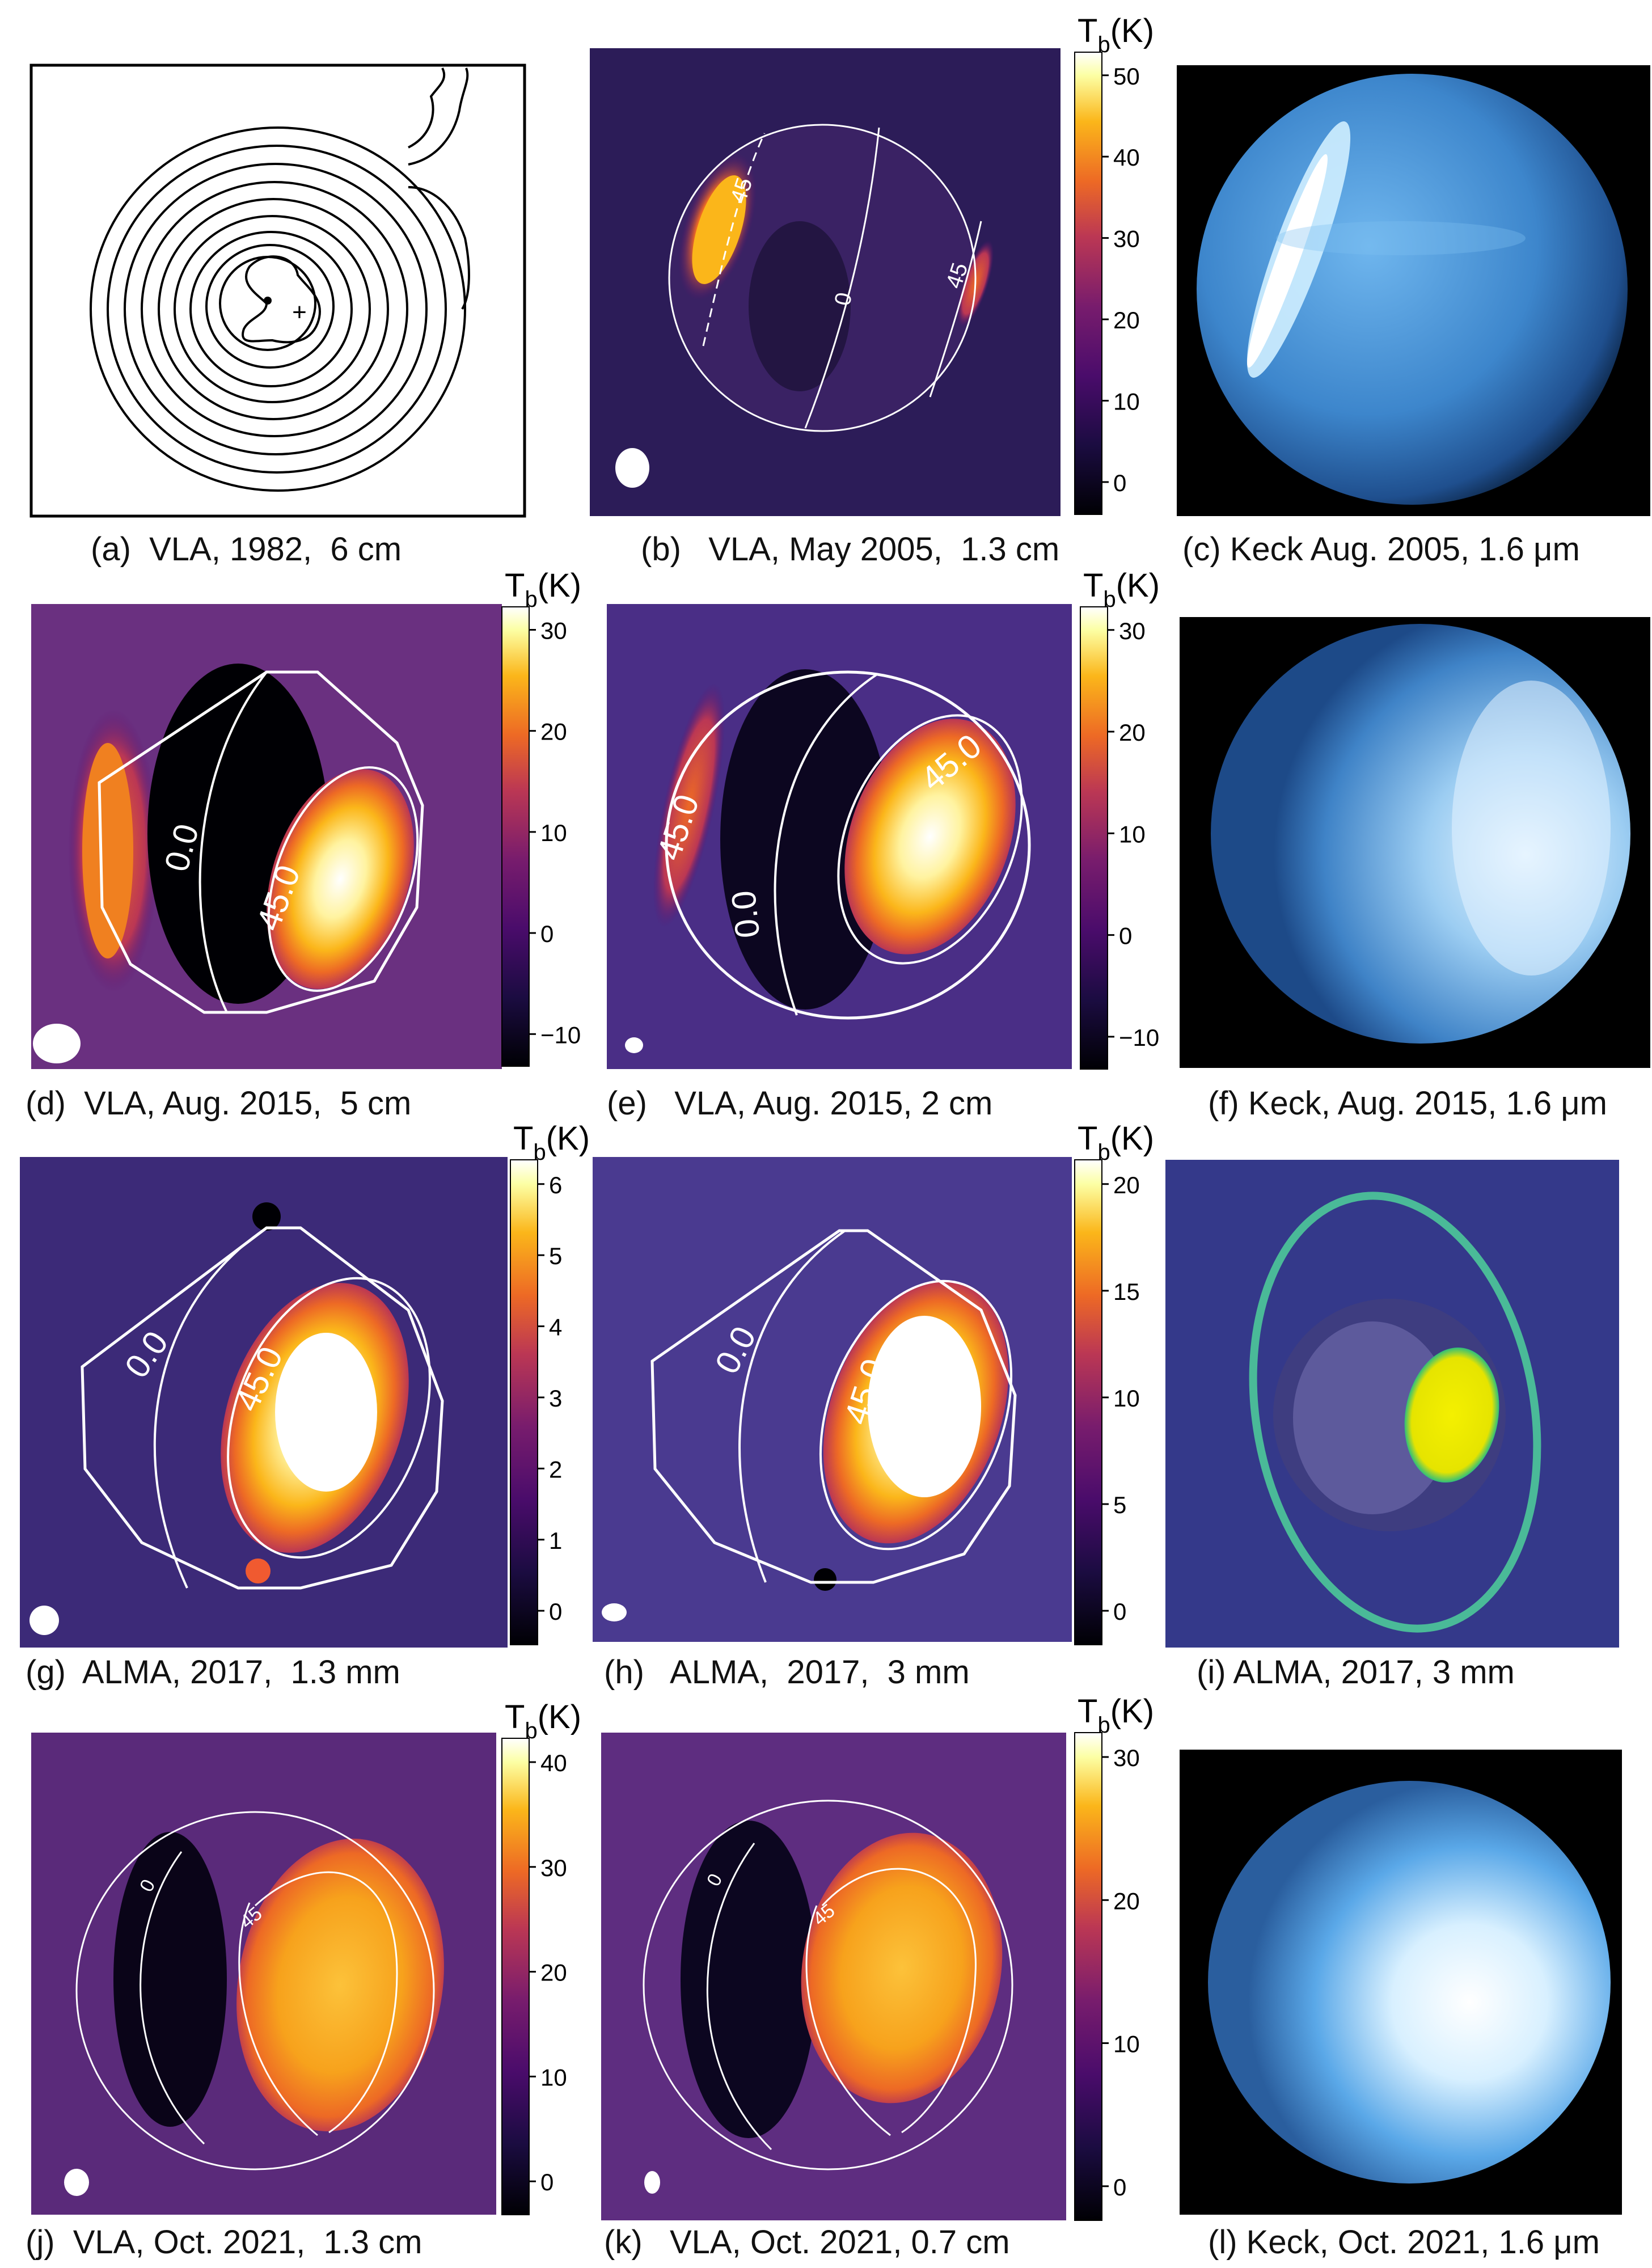 The height and width of the screenshot is (2268, 1652). What do you see at coordinates (745, 914) in the screenshot?
I see `contour-label-e: 0.0` at bounding box center [745, 914].